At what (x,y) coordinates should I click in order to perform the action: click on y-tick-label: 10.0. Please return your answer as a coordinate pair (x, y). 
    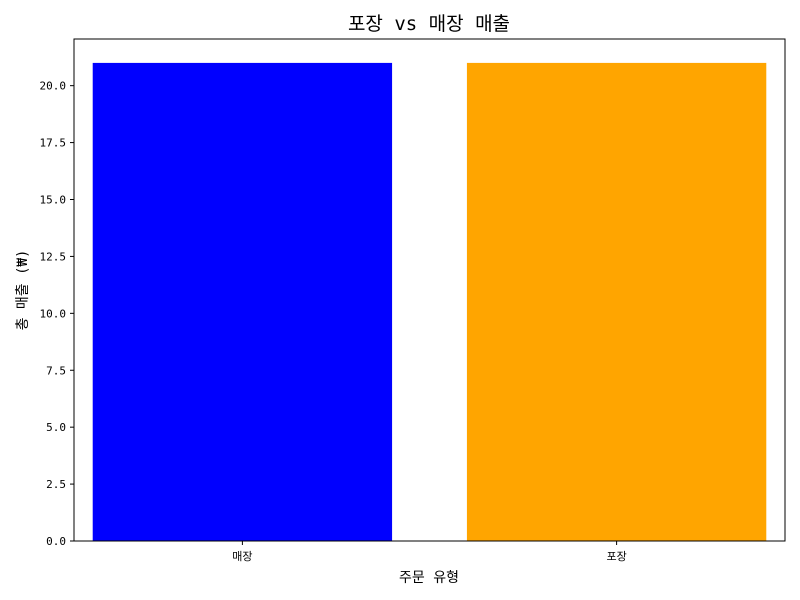
    Looking at the image, I should click on (53, 313).